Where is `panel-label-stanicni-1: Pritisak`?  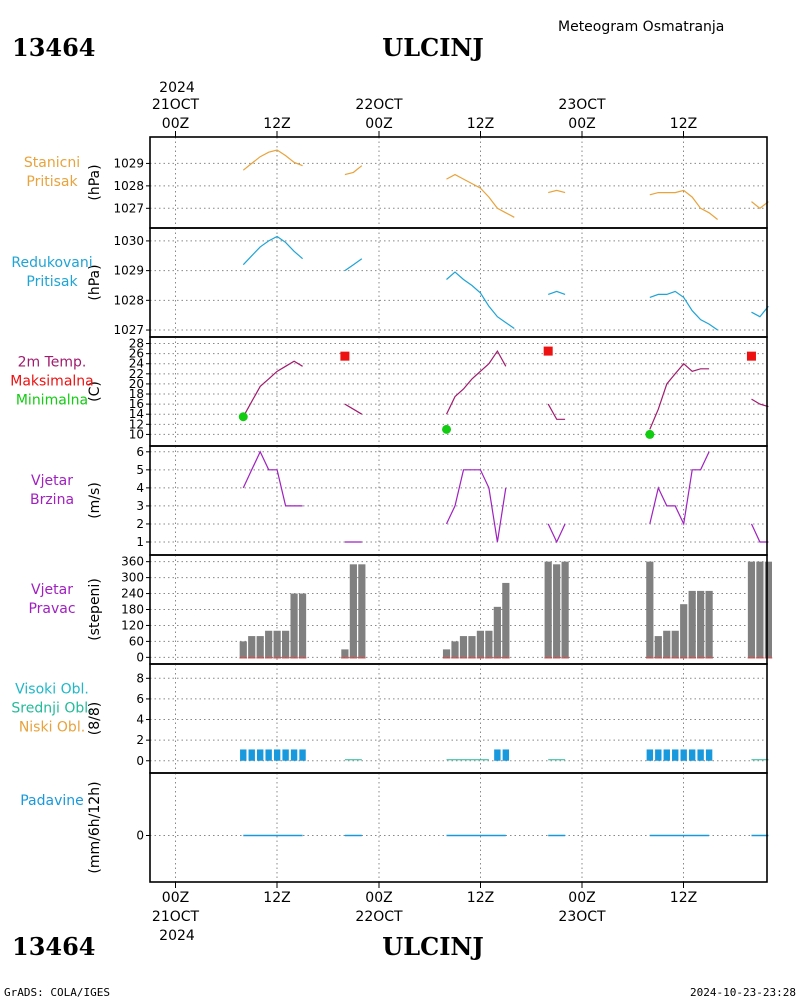
panel-label-stanicni-1: Pritisak is located at coordinates (52, 182).